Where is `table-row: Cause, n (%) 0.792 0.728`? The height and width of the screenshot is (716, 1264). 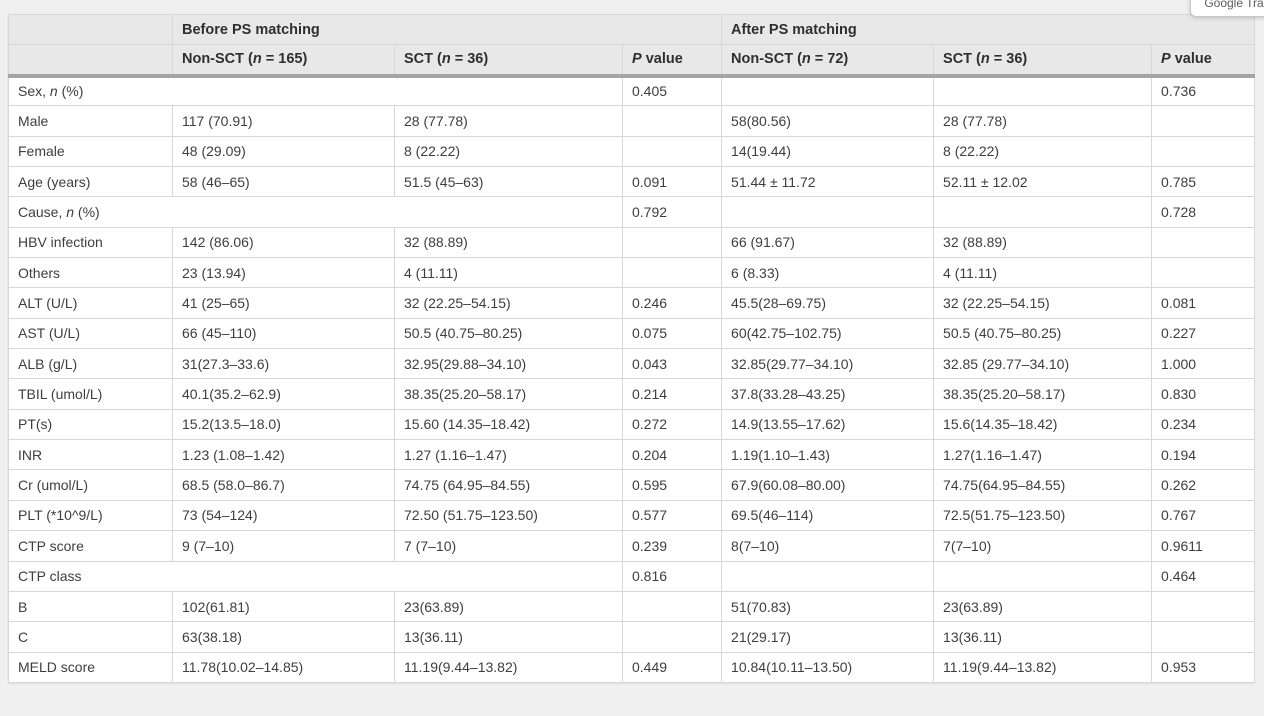
table-row: Cause, n (%) 0.792 0.728 is located at coordinates (632, 212).